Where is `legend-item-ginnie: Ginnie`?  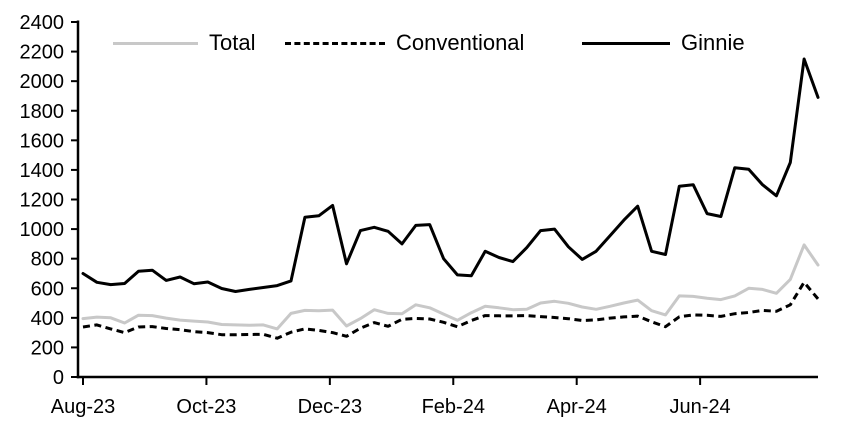 legend-item-ginnie: Ginnie is located at coordinates (663, 43).